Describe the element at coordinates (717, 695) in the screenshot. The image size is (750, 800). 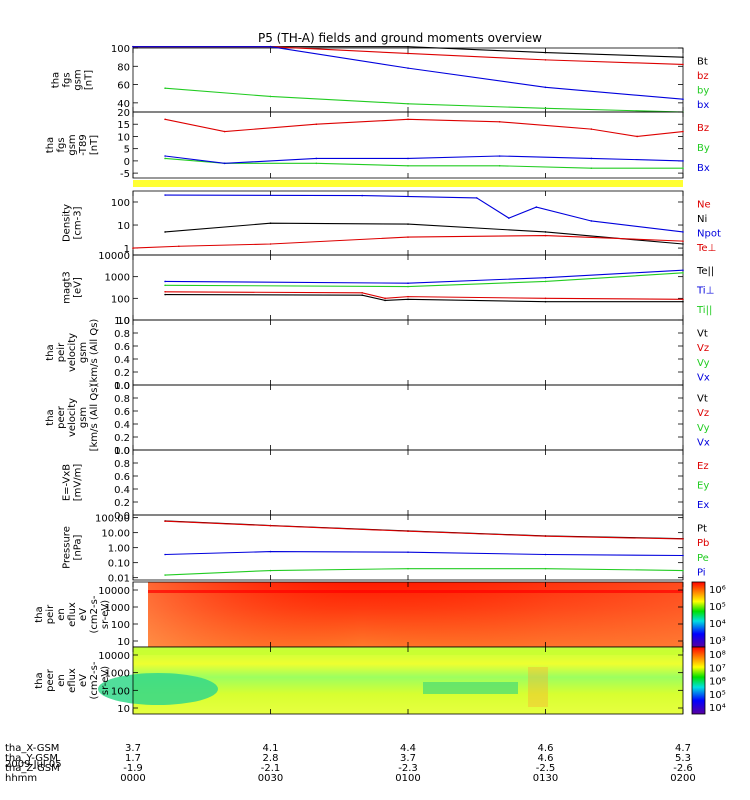
I see `colorbar-tick-label: 10⁵` at that location.